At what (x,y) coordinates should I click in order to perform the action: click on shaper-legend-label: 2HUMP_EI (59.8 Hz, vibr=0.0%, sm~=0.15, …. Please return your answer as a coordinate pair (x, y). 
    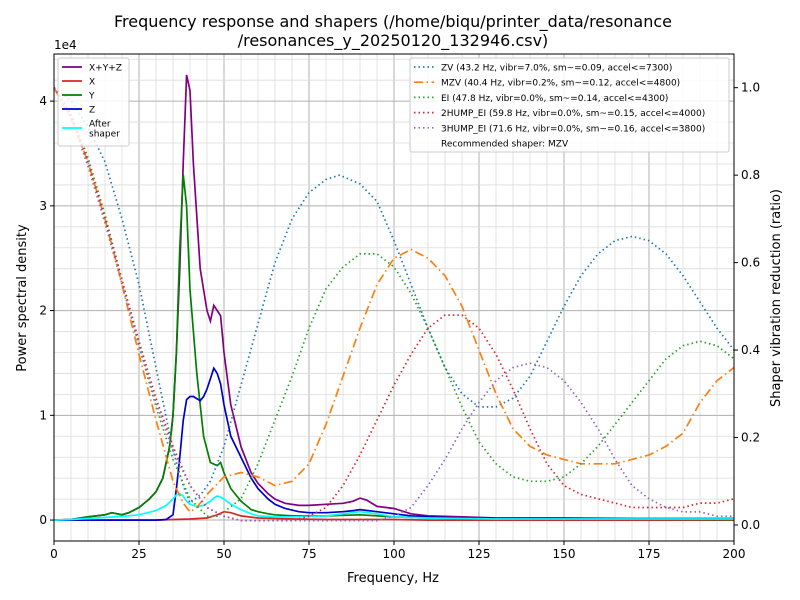
    Looking at the image, I should click on (573, 114).